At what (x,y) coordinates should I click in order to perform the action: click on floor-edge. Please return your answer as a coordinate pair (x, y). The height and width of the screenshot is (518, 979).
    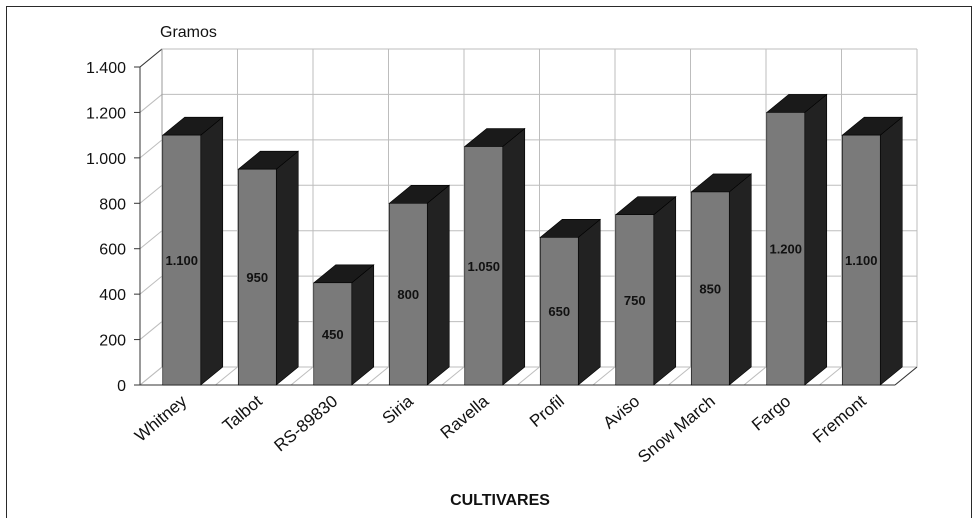
    Looking at the image, I should click on (906, 376).